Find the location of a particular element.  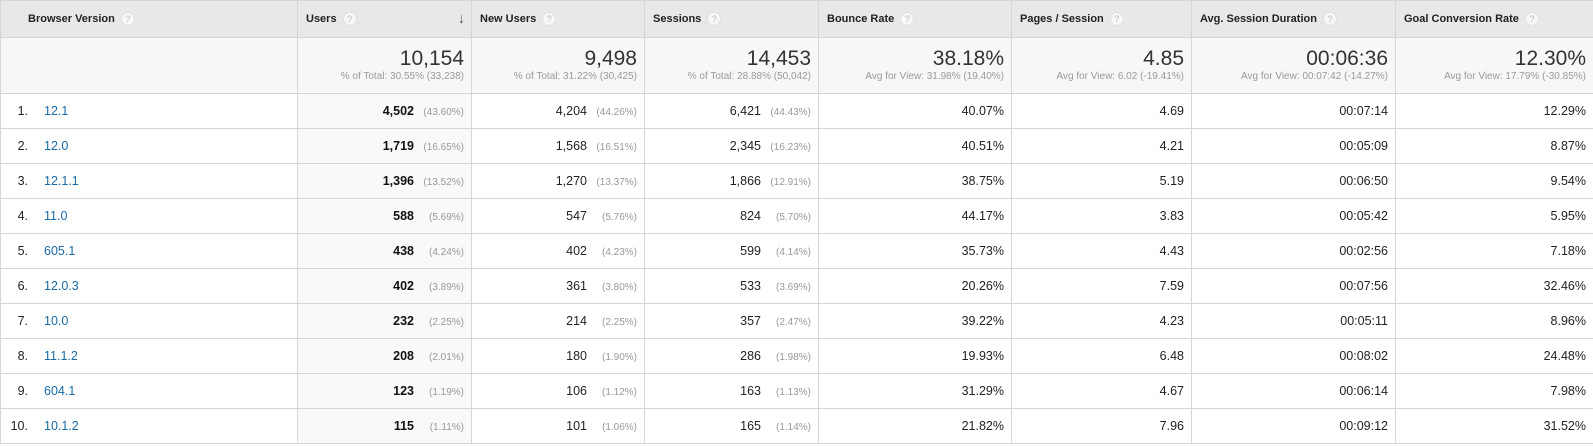

users-pct: (1.11%) is located at coordinates (446, 427).